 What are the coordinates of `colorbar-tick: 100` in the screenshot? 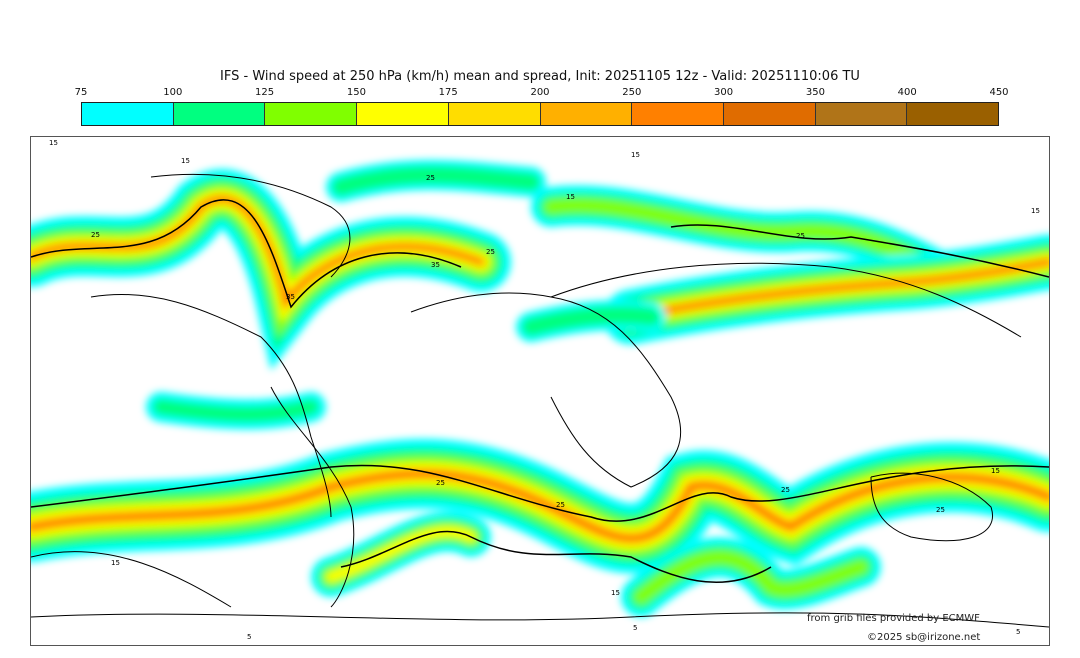 It's located at (173, 92).